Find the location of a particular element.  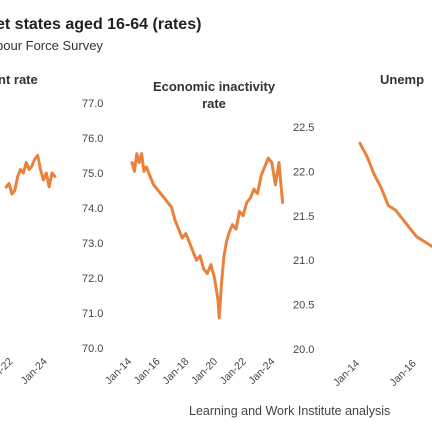

panel-1-ytick: 77.0 is located at coordinates (92, 104).